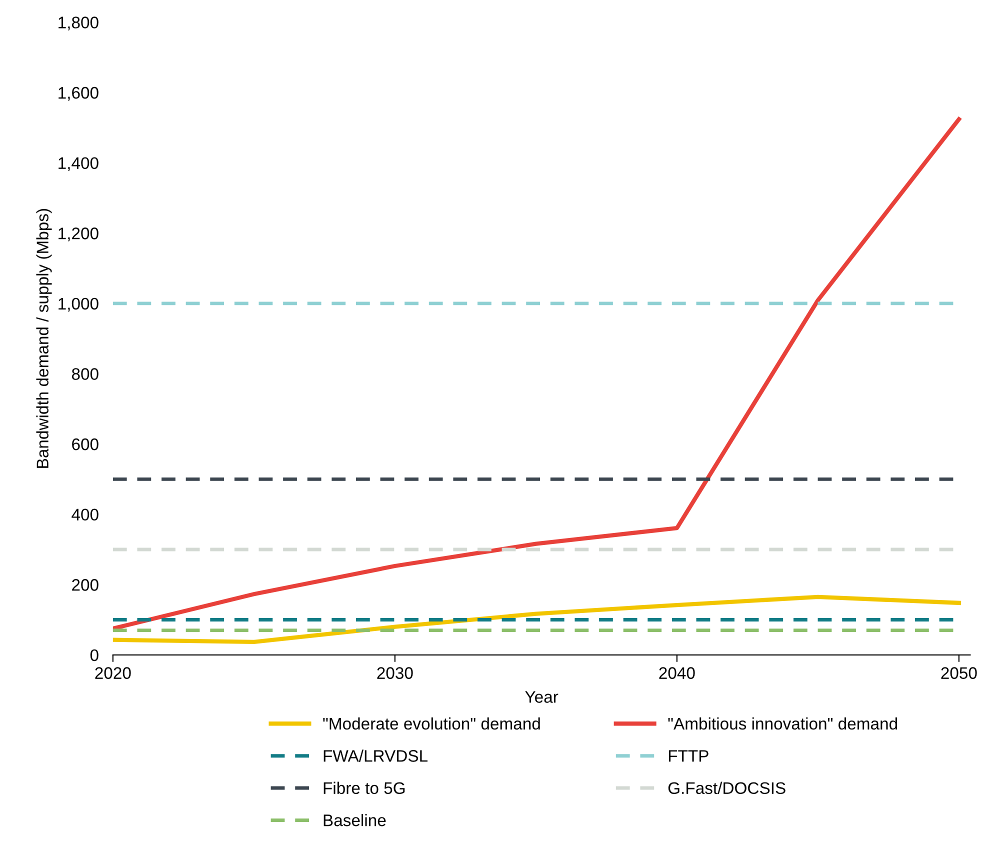 The width and height of the screenshot is (982, 855). Describe the element at coordinates (85, 444) in the screenshot. I see `y-tick-label: 600` at that location.